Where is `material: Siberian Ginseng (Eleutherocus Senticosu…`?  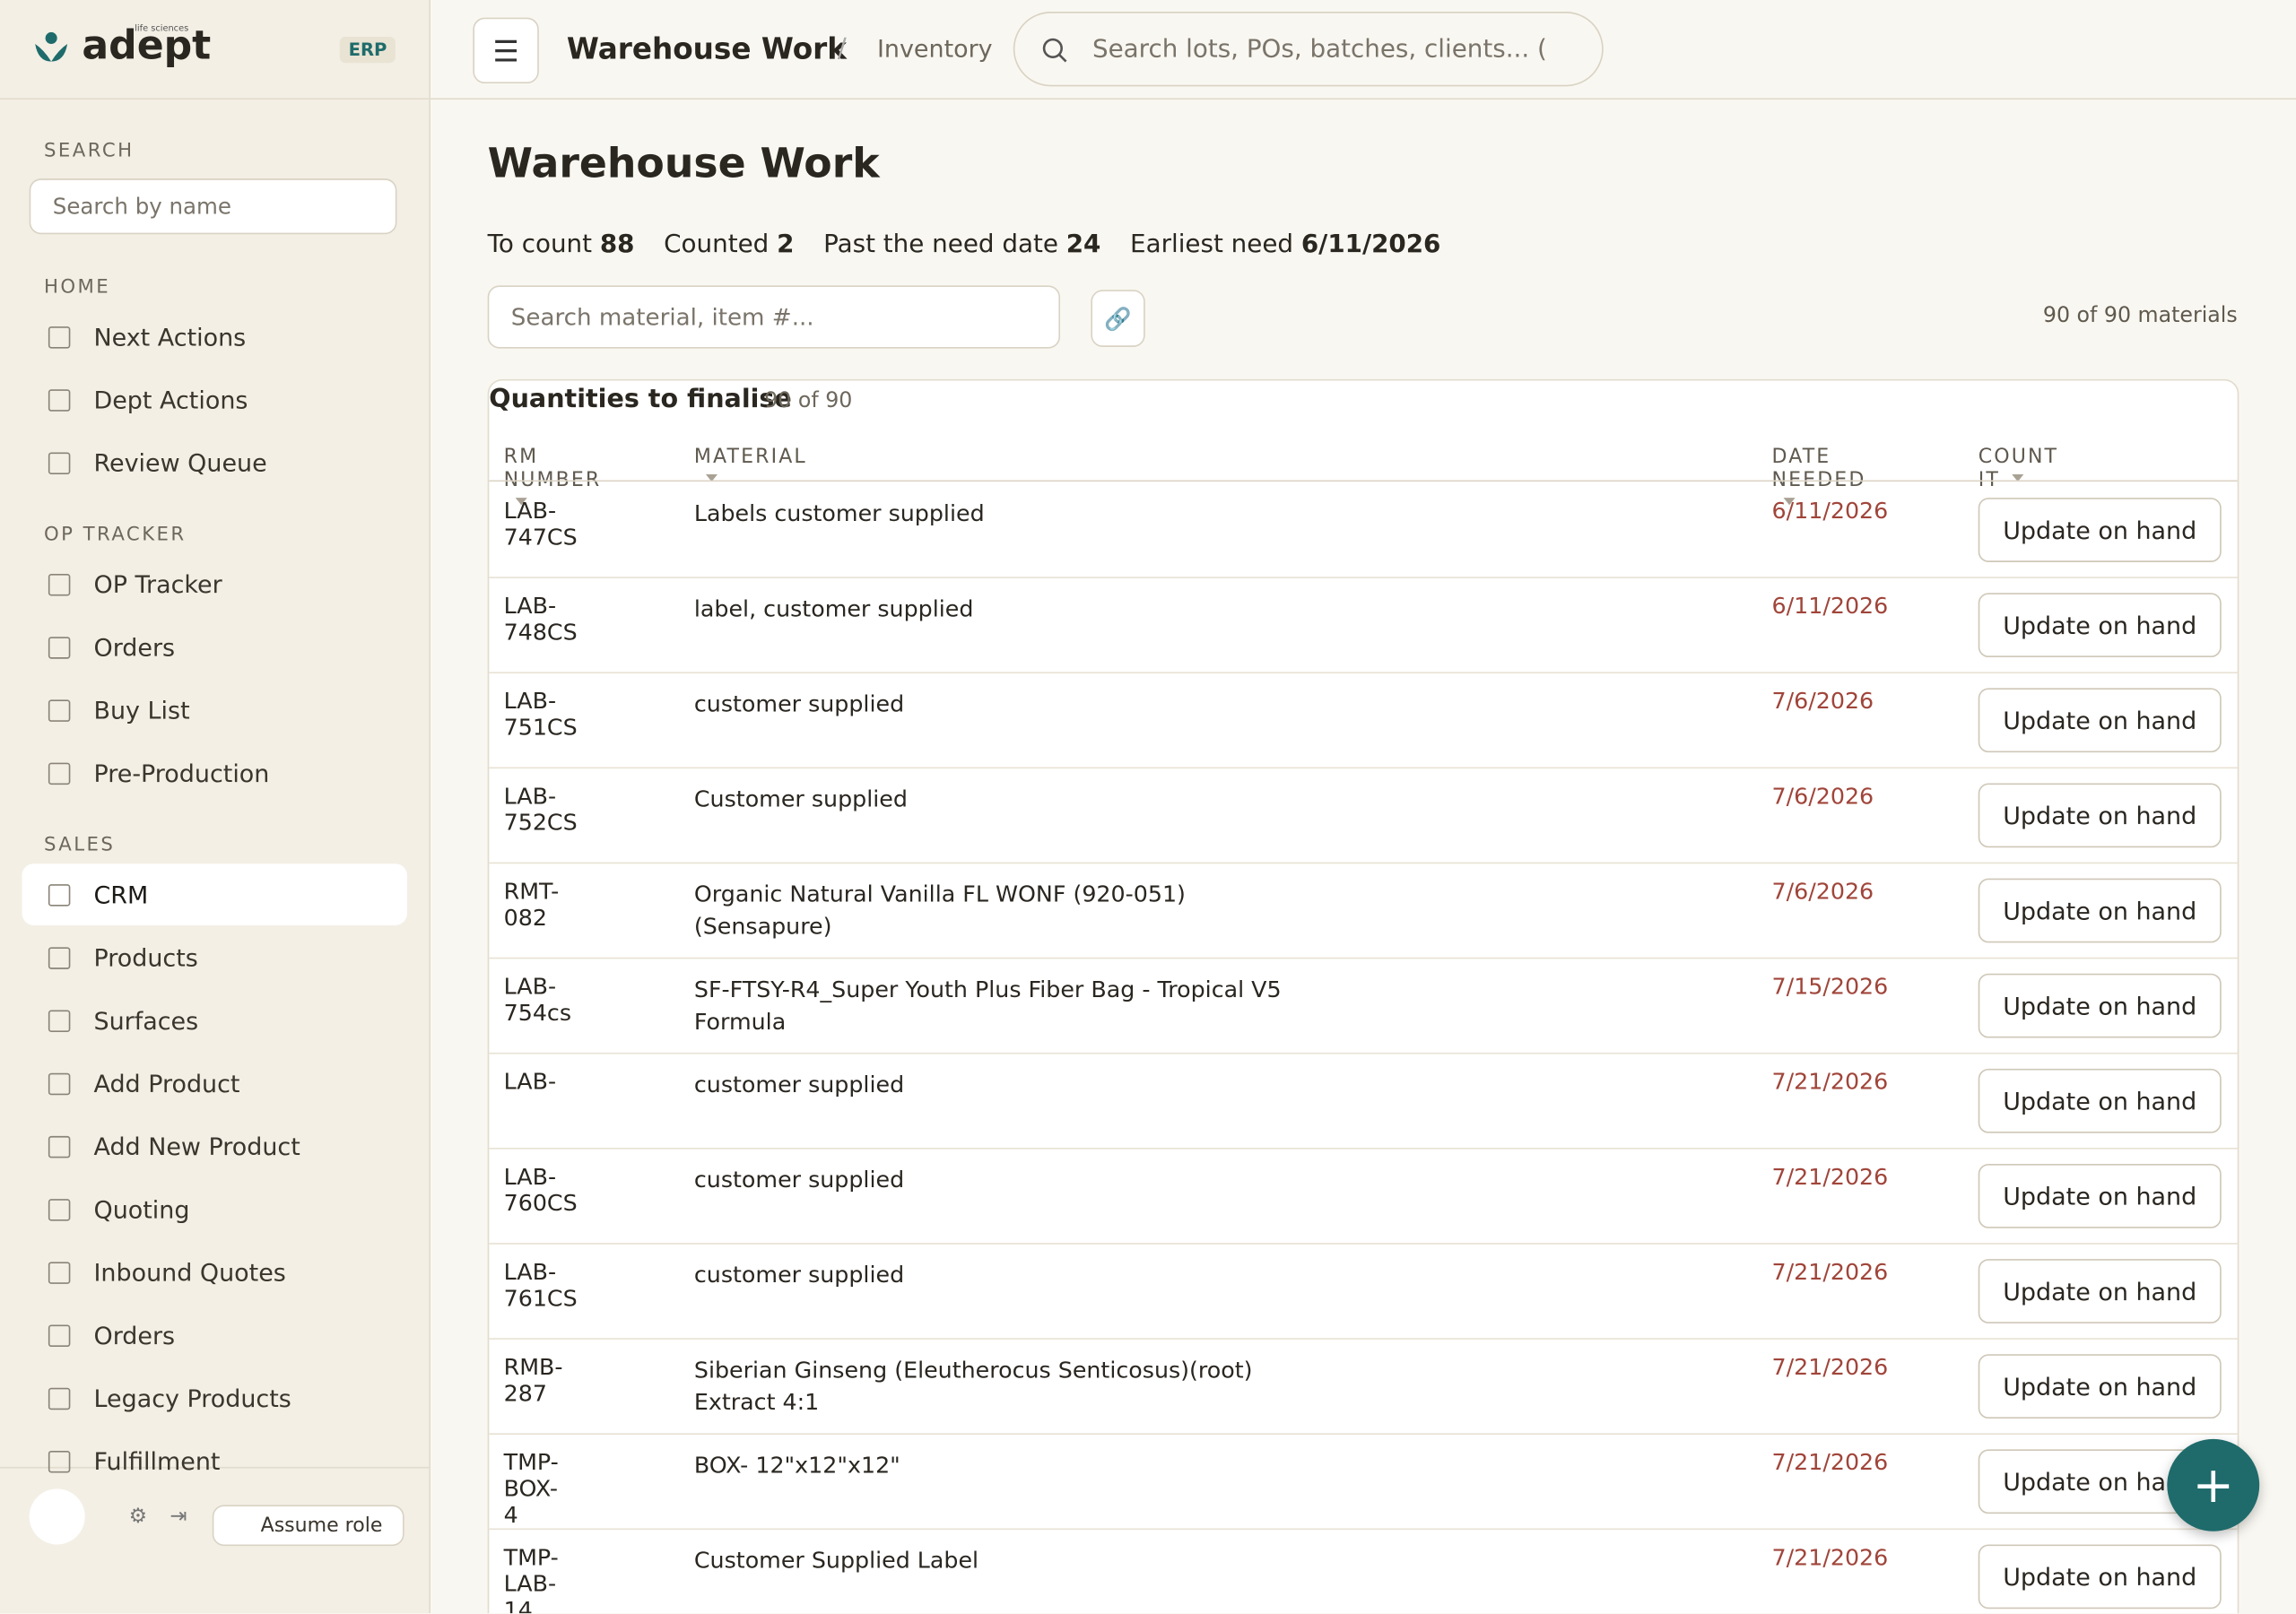
material: Siberian Ginseng (Eleutherocus Senticosu… is located at coordinates (973, 1386).